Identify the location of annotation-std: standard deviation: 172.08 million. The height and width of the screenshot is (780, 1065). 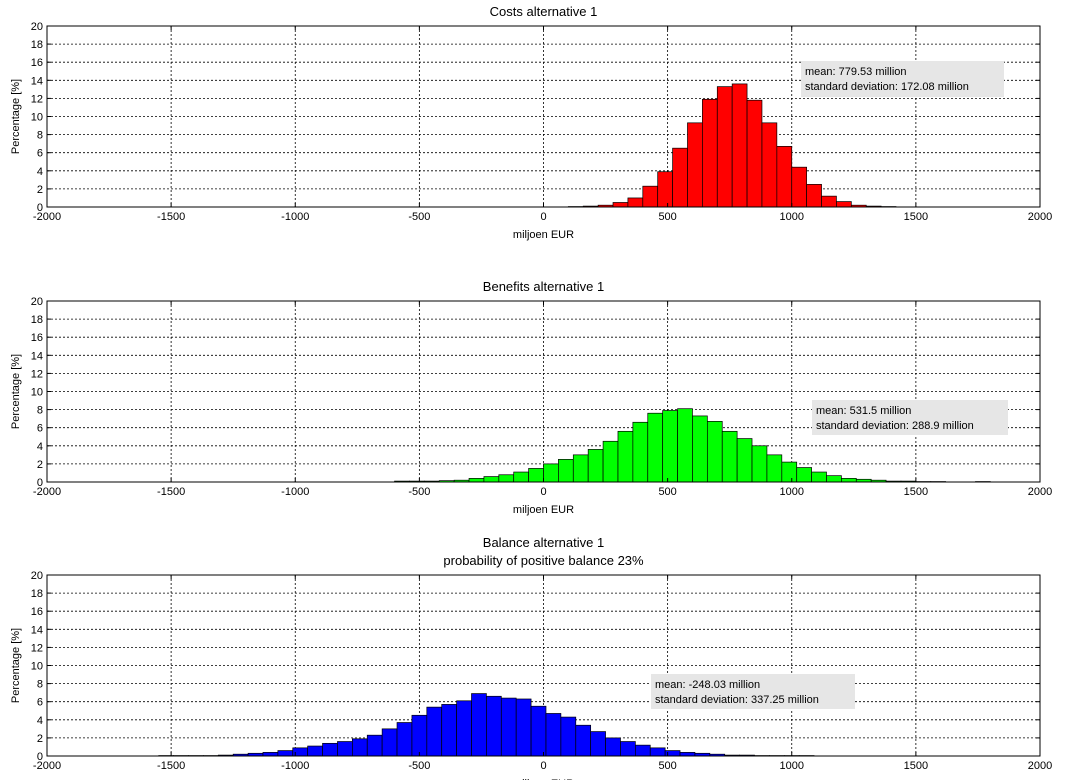
(887, 87).